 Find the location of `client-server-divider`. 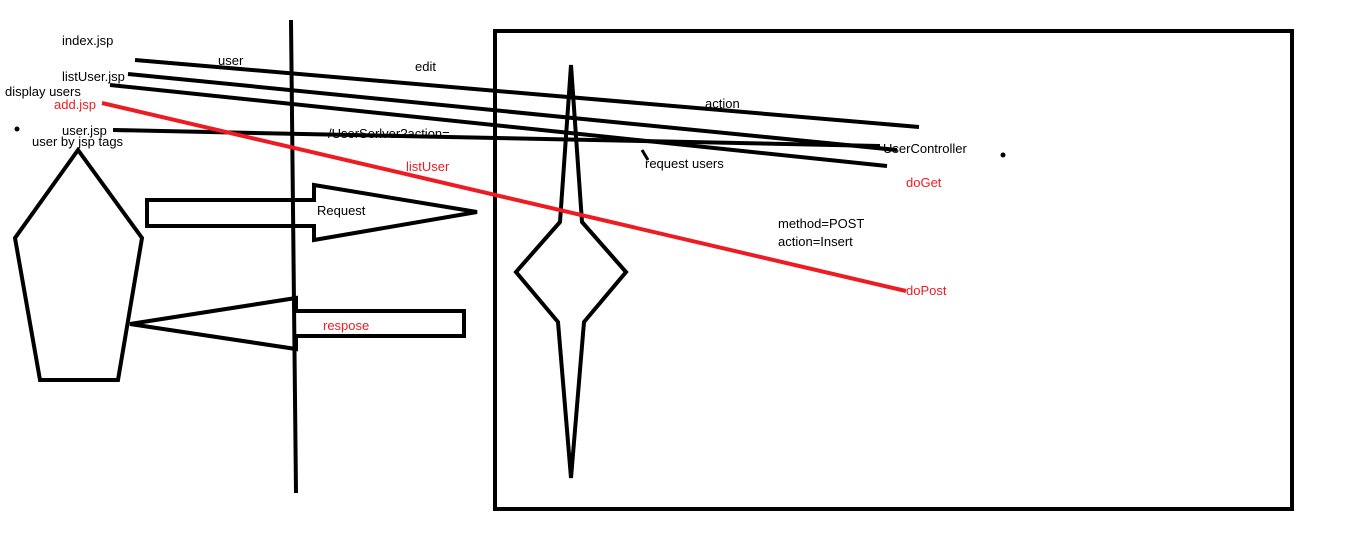

client-server-divider is located at coordinates (293, 256).